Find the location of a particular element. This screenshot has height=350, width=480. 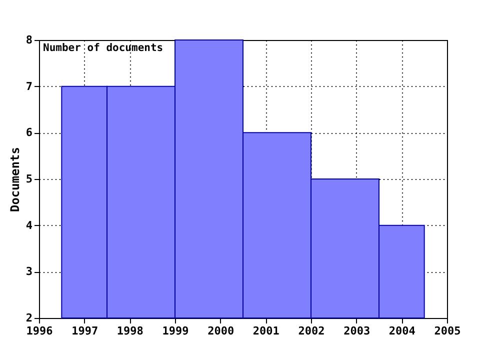

x-tick-label: 2000 is located at coordinates (221, 331).